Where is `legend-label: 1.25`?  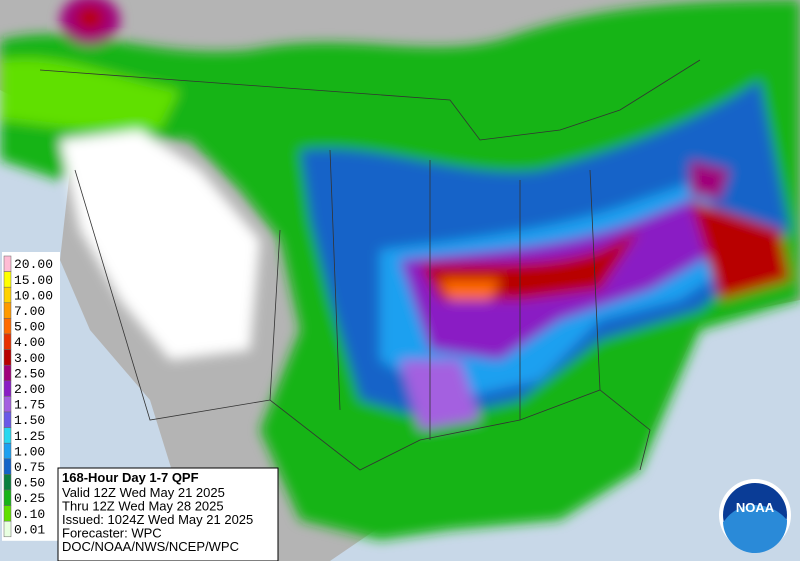 legend-label: 1.25 is located at coordinates (29, 436).